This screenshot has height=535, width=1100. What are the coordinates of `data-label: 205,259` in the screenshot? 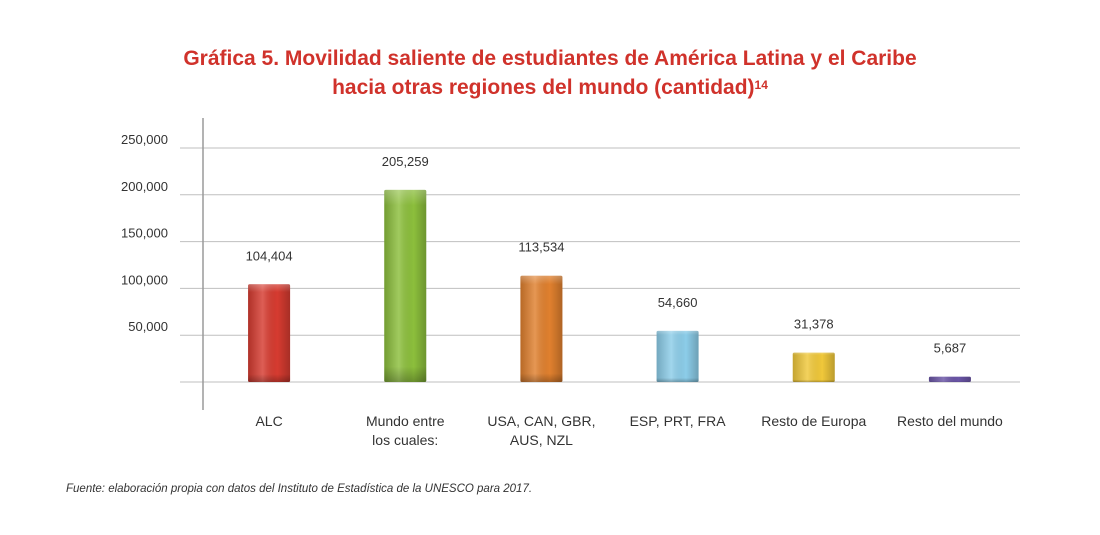 It's located at (405, 161).